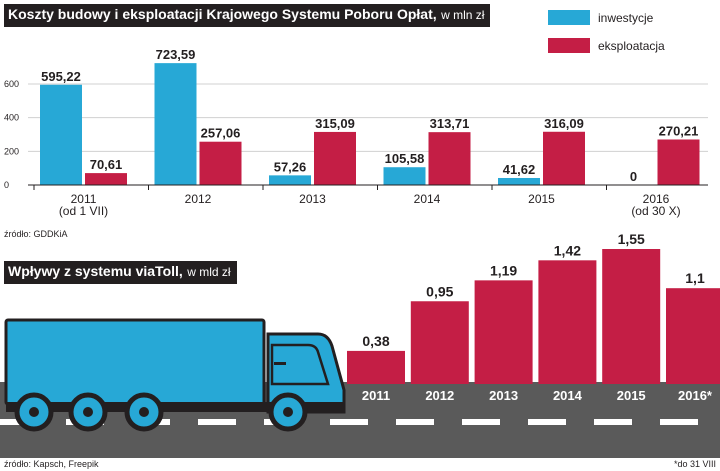 Image resolution: width=720 pixels, height=471 pixels. I want to click on truck-door-handle, so click(280, 363).